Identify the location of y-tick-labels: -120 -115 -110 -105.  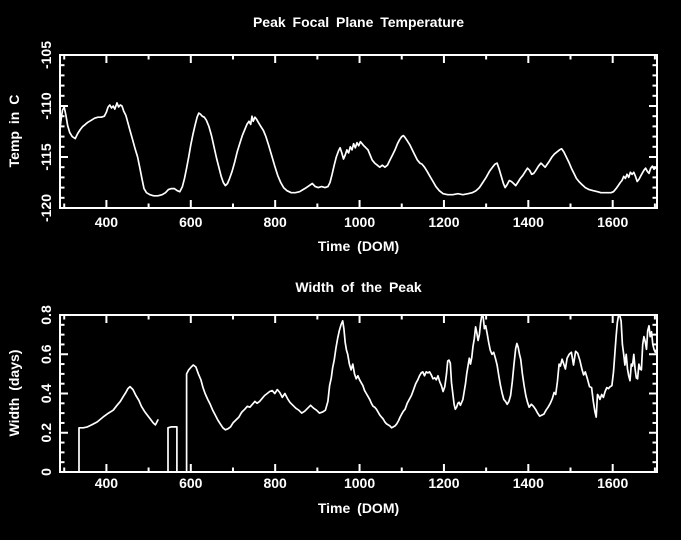
(46, 131).